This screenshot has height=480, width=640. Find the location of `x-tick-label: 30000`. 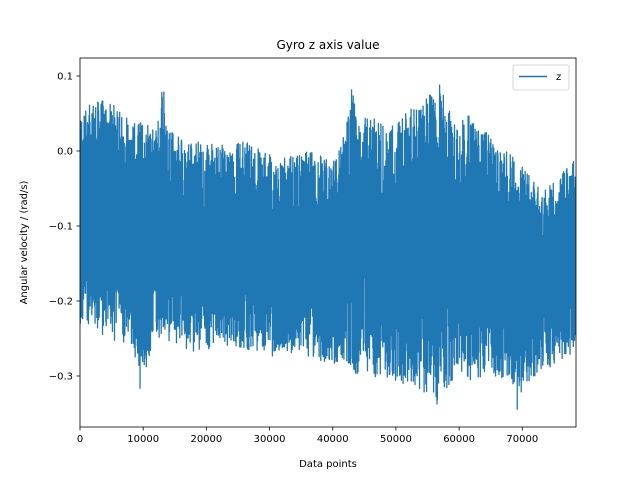

x-tick-label: 30000 is located at coordinates (270, 439).